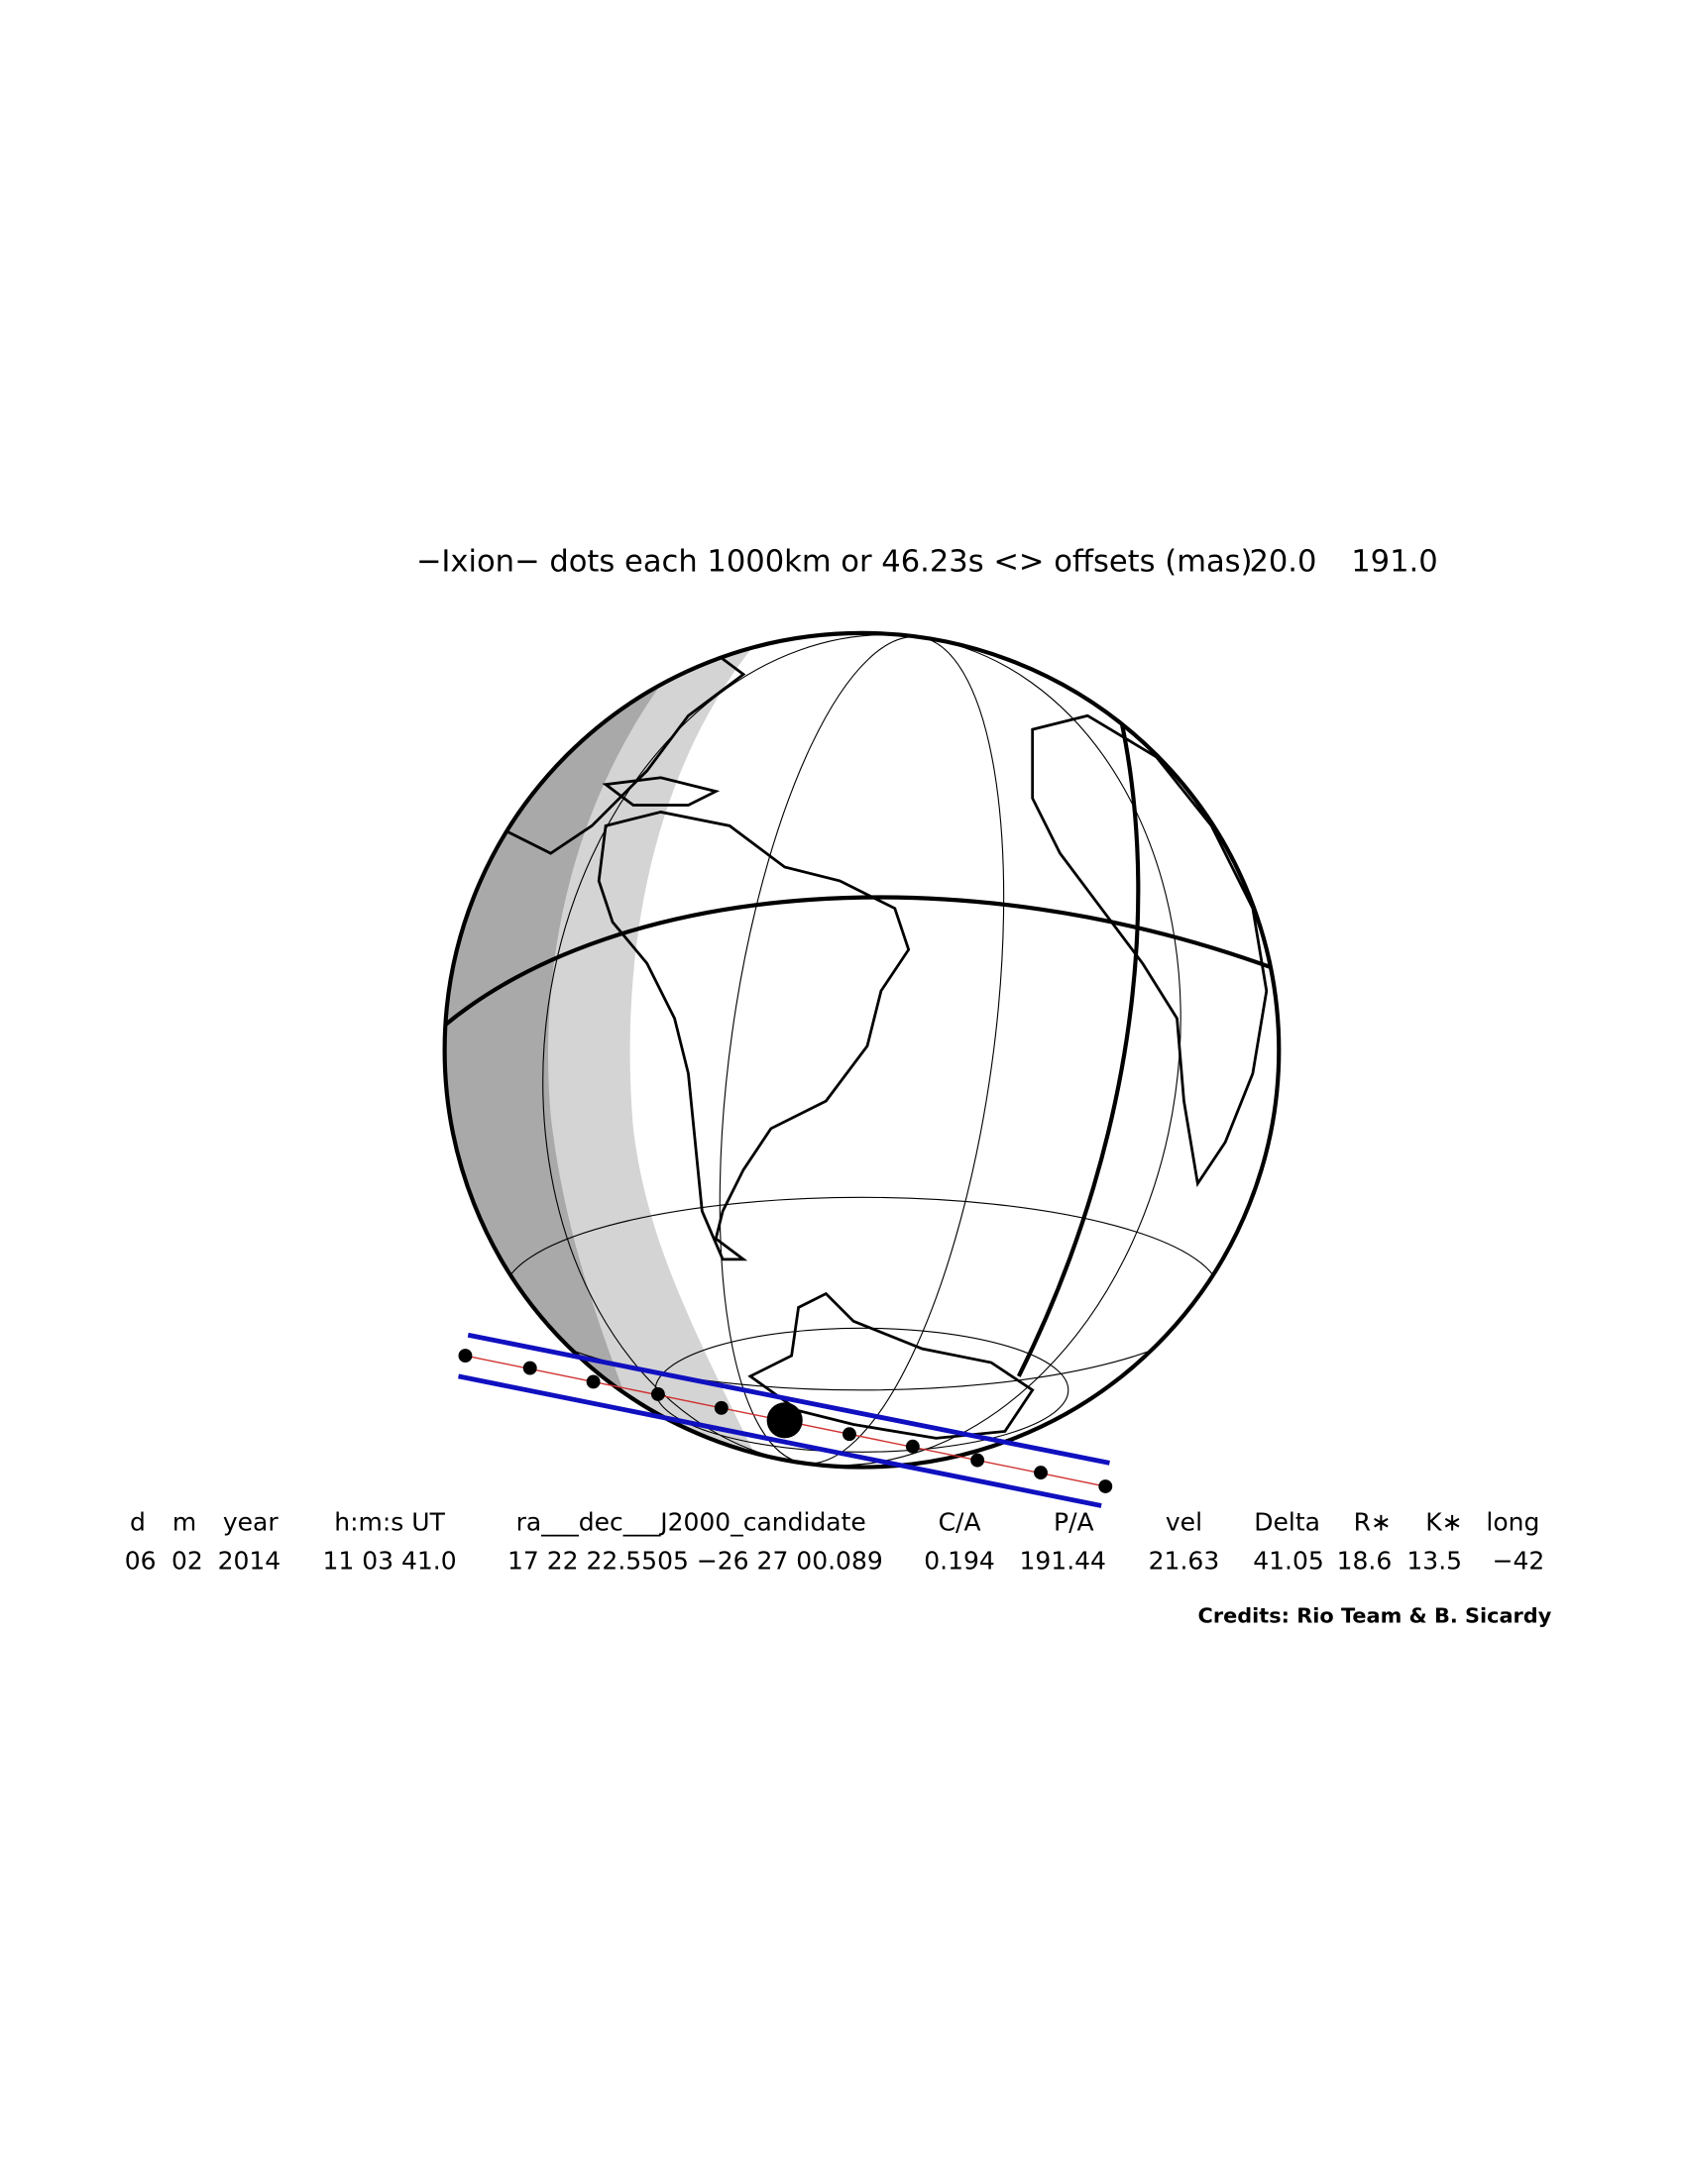 This screenshot has width=1685, height=2184. I want to click on header: K∗, so click(1443, 1521).